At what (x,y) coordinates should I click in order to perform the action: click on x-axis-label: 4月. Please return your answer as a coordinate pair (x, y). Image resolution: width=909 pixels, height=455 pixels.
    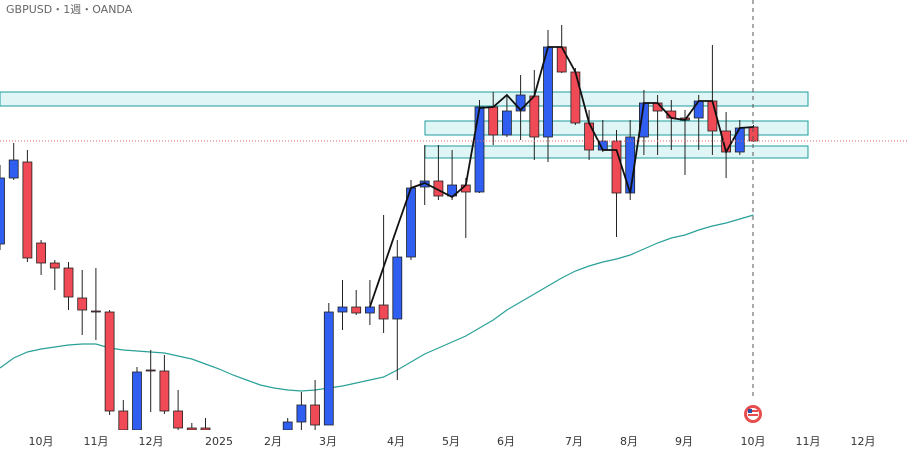
    Looking at the image, I should click on (396, 441).